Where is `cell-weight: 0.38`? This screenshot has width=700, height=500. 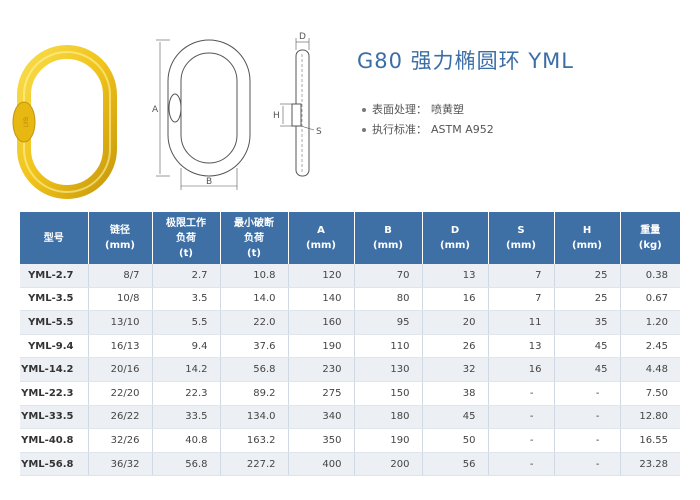 cell-weight: 0.38 is located at coordinates (650, 276).